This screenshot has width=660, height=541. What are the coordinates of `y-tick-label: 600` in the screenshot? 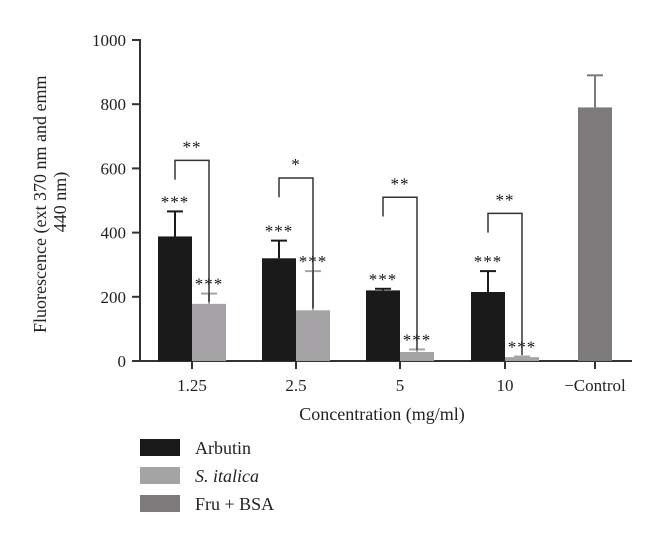 It's located at (114, 168).